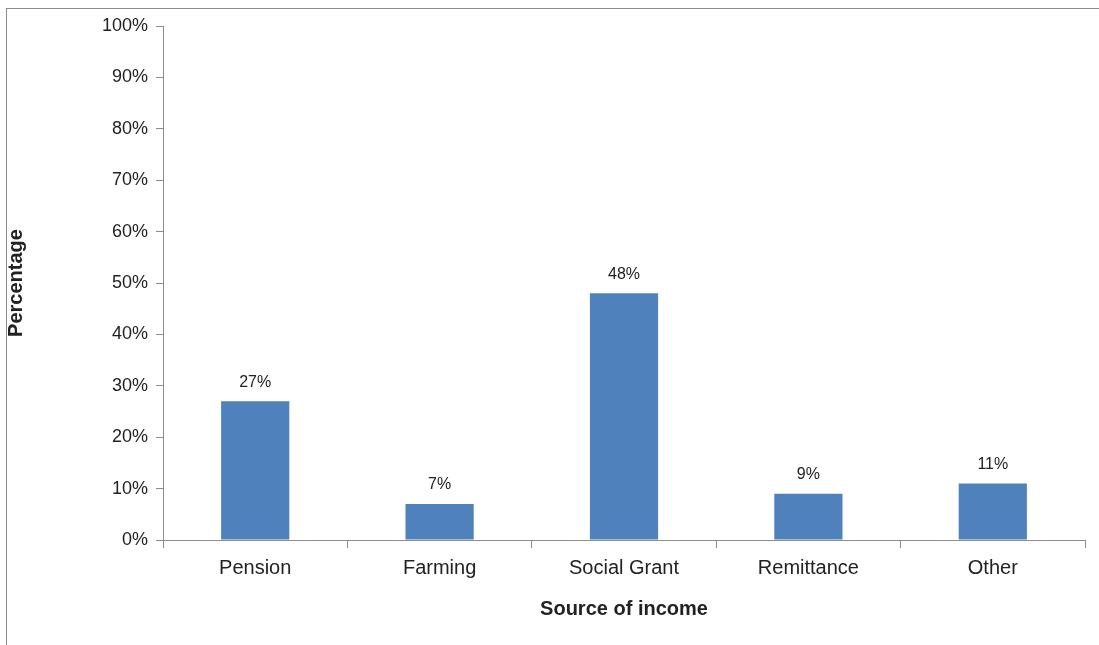 This screenshot has width=1099, height=645. I want to click on x-tick-label: Other, so click(993, 566).